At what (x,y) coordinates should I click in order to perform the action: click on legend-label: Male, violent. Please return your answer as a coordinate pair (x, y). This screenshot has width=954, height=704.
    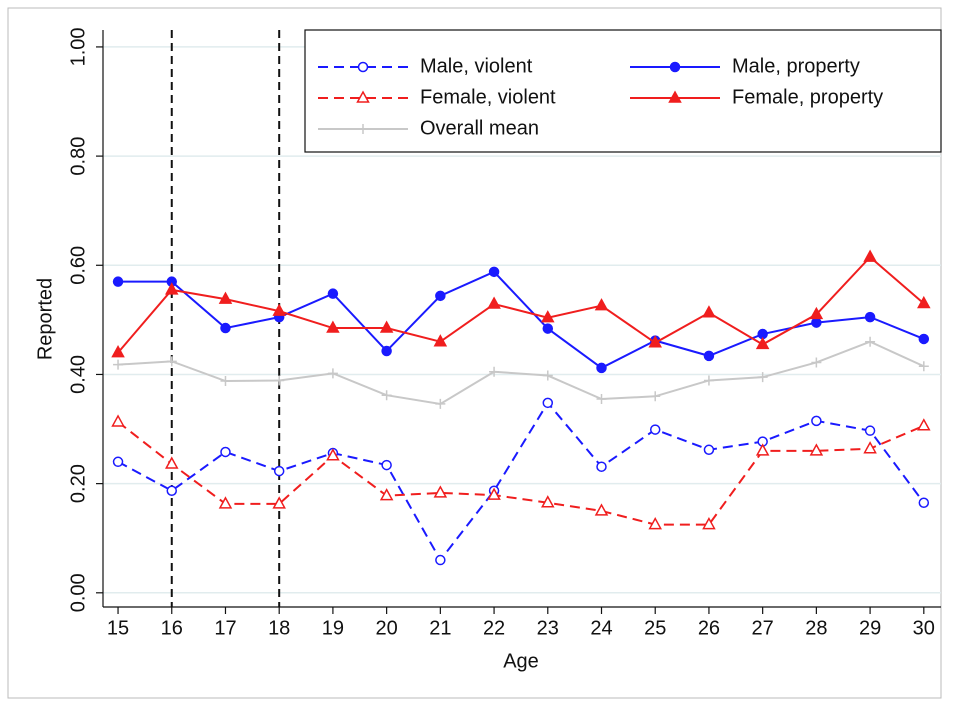
    Looking at the image, I should click on (476, 66).